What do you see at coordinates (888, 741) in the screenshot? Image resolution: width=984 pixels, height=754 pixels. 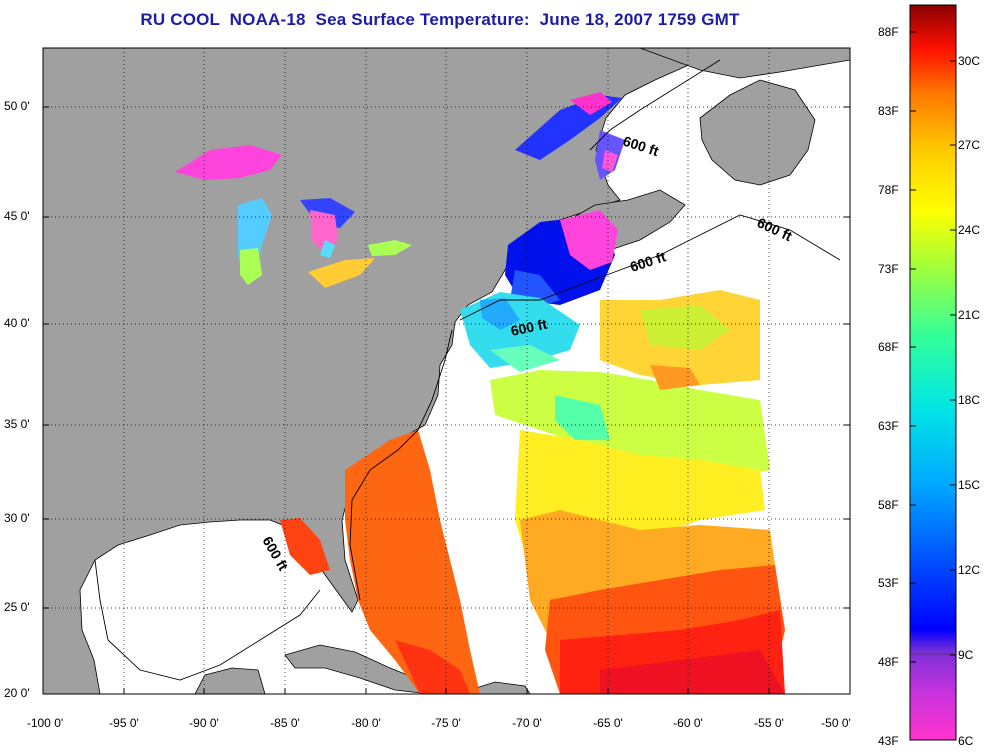 I see `colorbar-f-43: 43F` at bounding box center [888, 741].